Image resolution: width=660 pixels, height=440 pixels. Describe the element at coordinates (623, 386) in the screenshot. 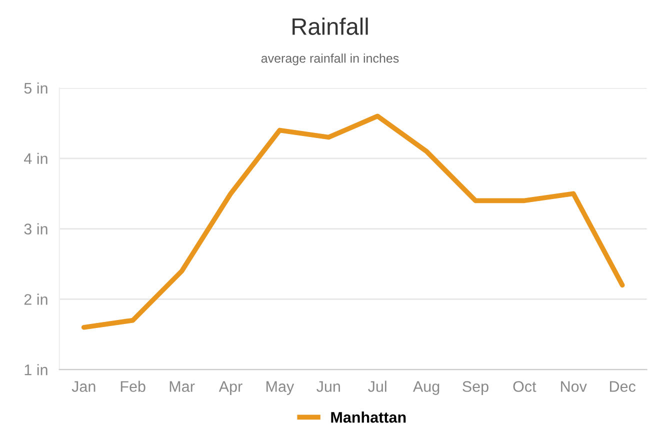

I see `x-tick-label: Dec` at that location.